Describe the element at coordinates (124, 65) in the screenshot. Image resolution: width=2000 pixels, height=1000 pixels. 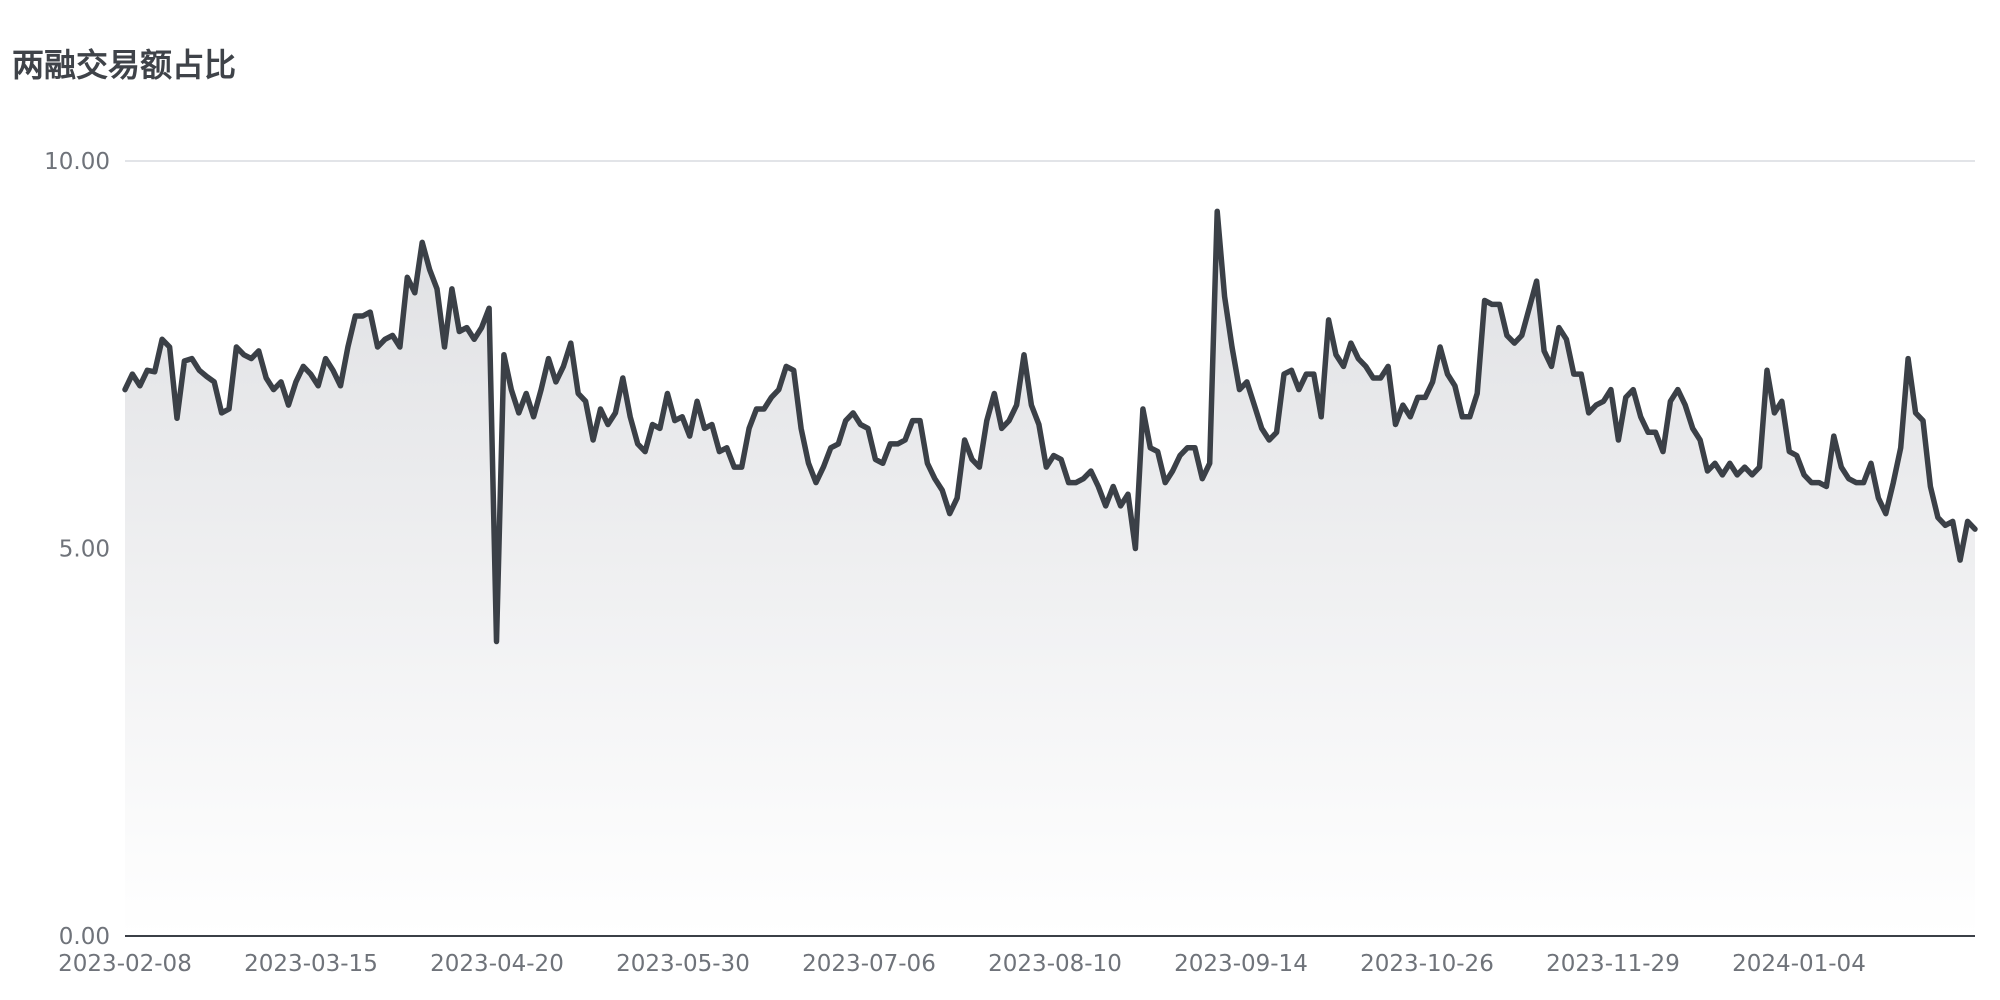
I see `chart-title: 两融交易额占比` at that location.